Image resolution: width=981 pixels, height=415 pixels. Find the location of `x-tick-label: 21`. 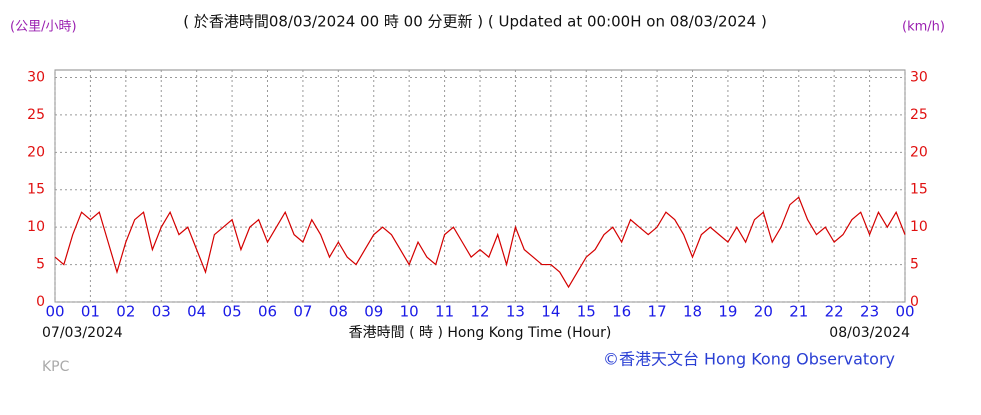

x-tick-label: 21 is located at coordinates (798, 312).